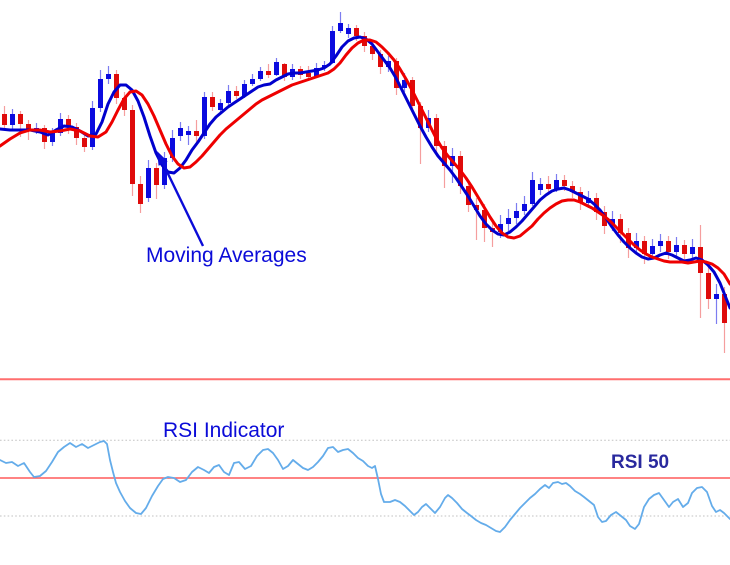  Describe the element at coordinates (640, 462) in the screenshot. I see `rsi-50-label: RSI 50` at that location.